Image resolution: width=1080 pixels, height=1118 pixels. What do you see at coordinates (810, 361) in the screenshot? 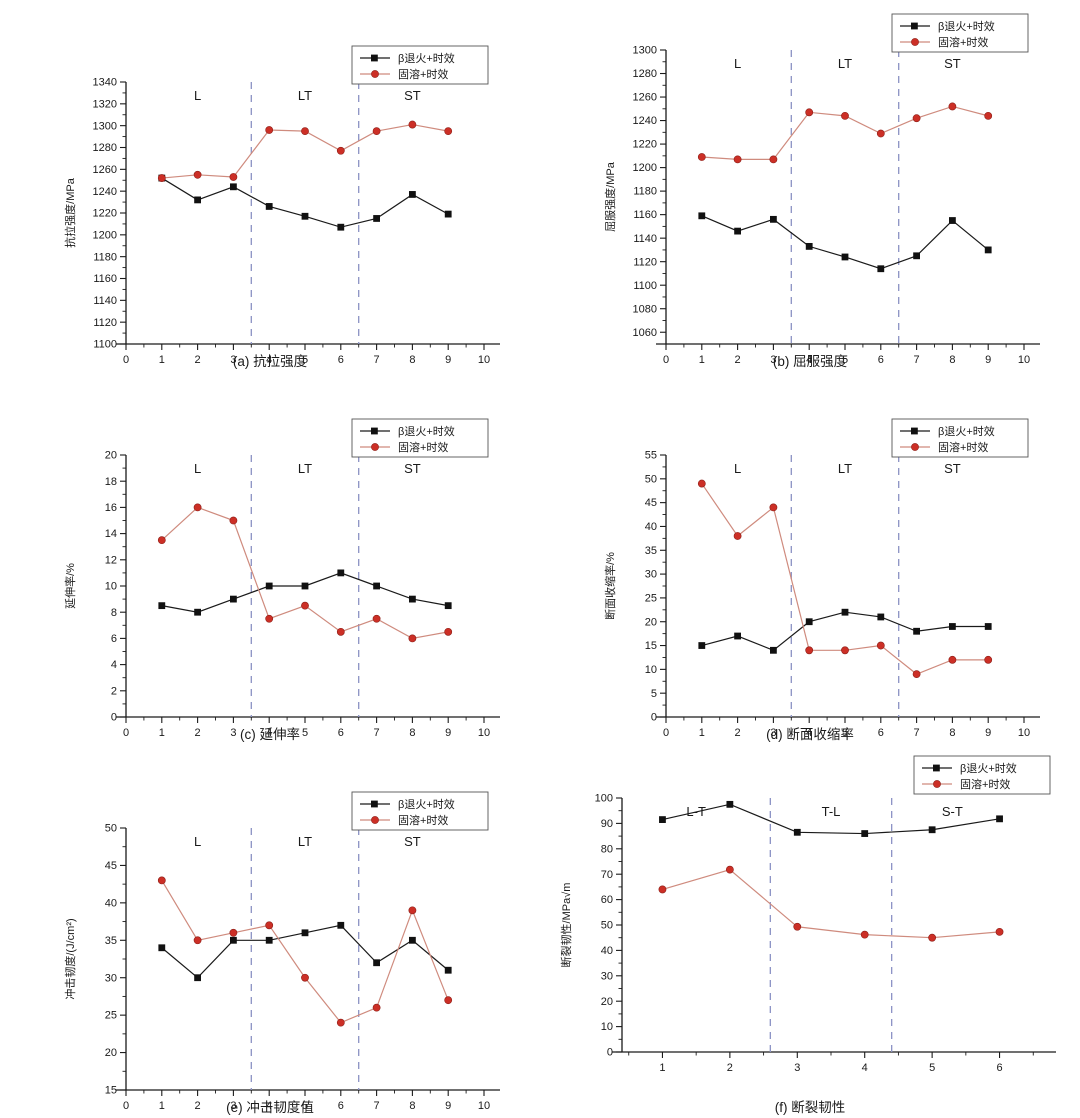
I see `chart-caption-b: (b) 屈服强度` at bounding box center [810, 361].